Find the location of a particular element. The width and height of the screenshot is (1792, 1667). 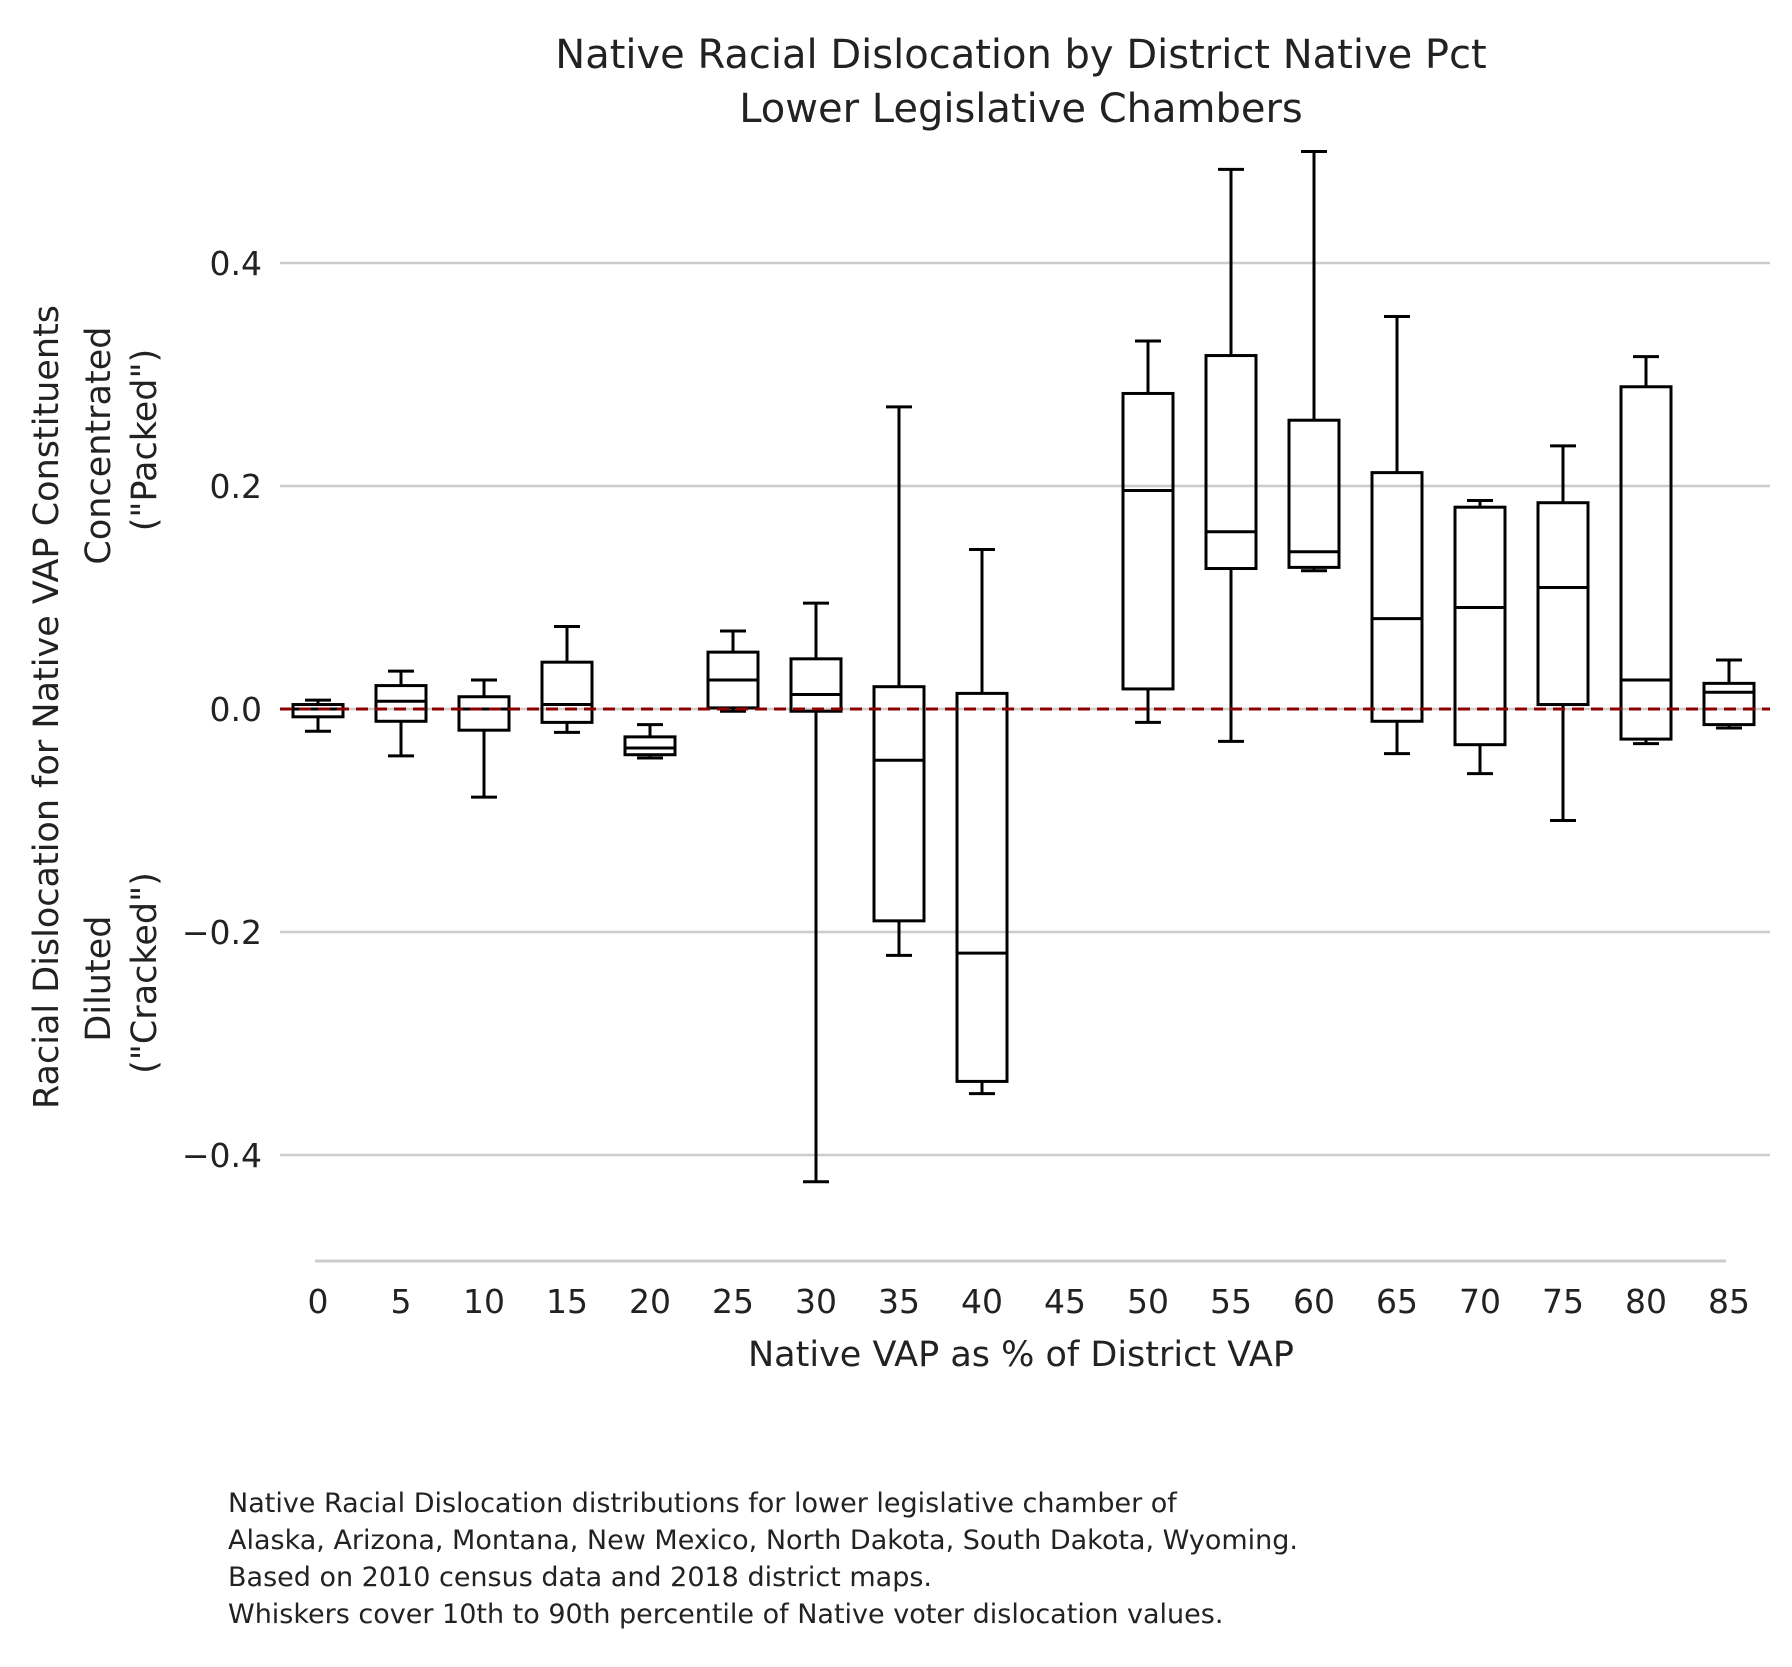

cracked-line-1: Diluted is located at coordinates (99, 979).